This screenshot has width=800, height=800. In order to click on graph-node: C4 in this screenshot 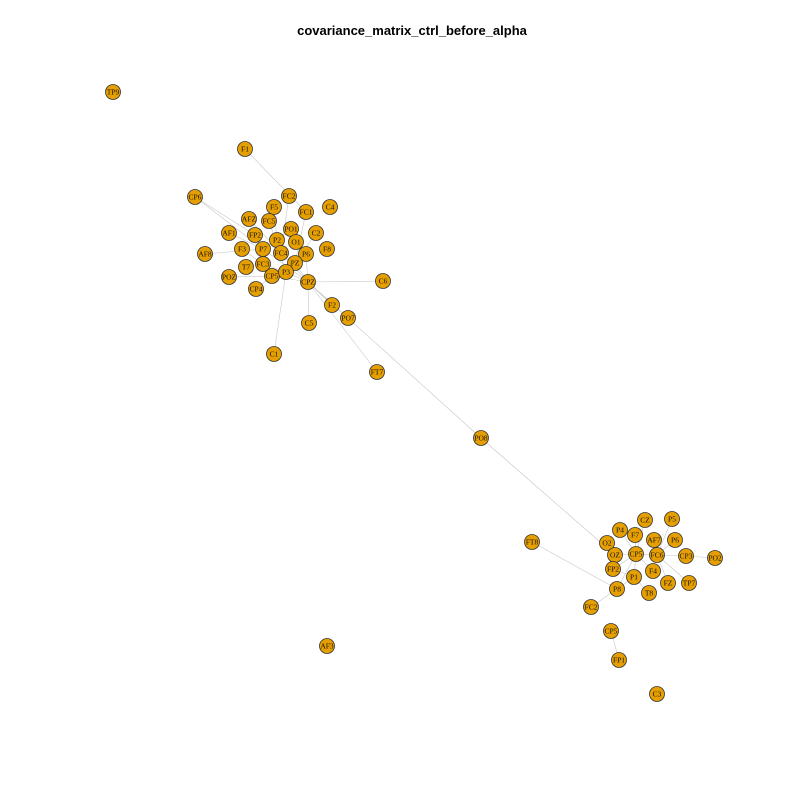, I will do `click(330, 207)`.